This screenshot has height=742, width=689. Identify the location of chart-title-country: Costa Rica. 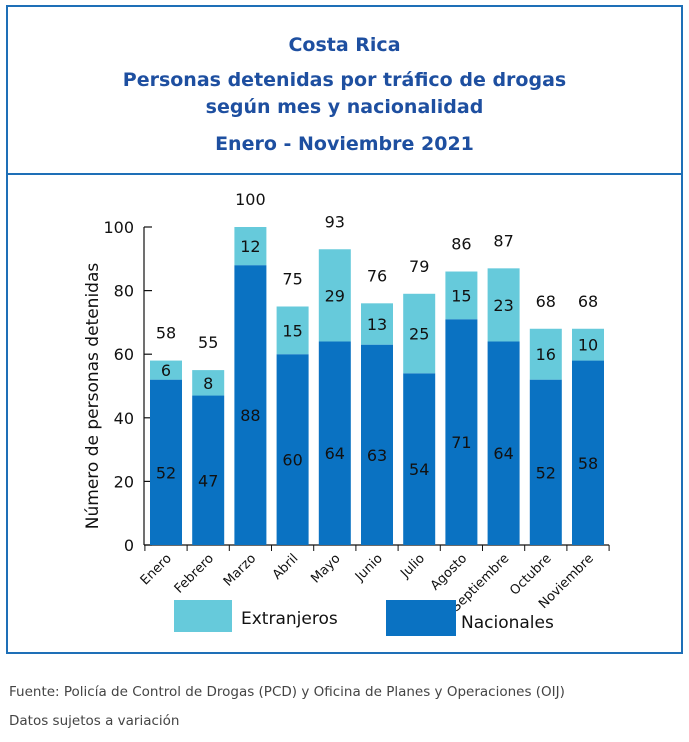
(344, 45).